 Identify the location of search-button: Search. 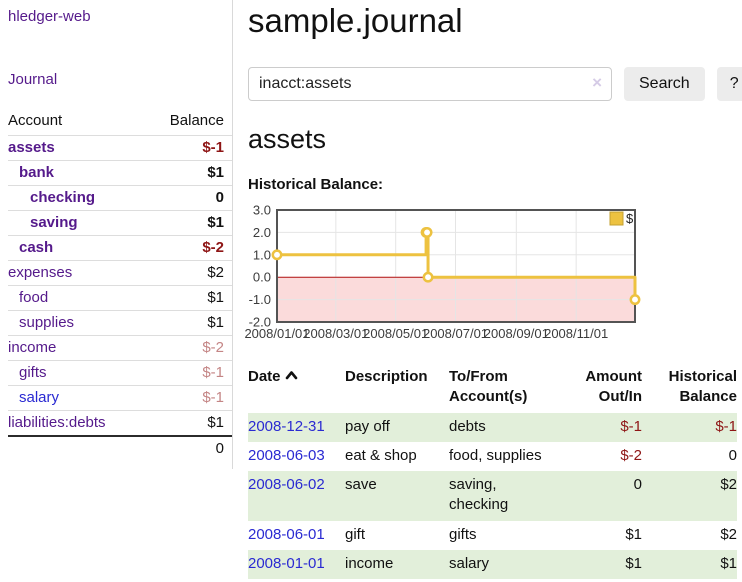
(664, 84).